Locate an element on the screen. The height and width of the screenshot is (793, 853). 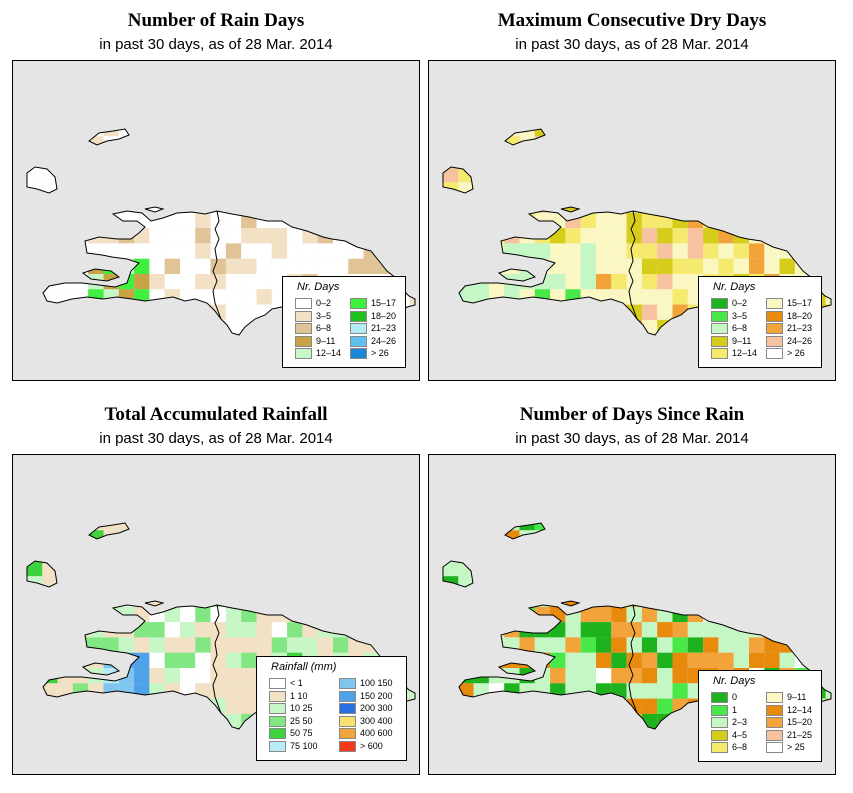
legend-label: 1 10 is located at coordinates (299, 695).